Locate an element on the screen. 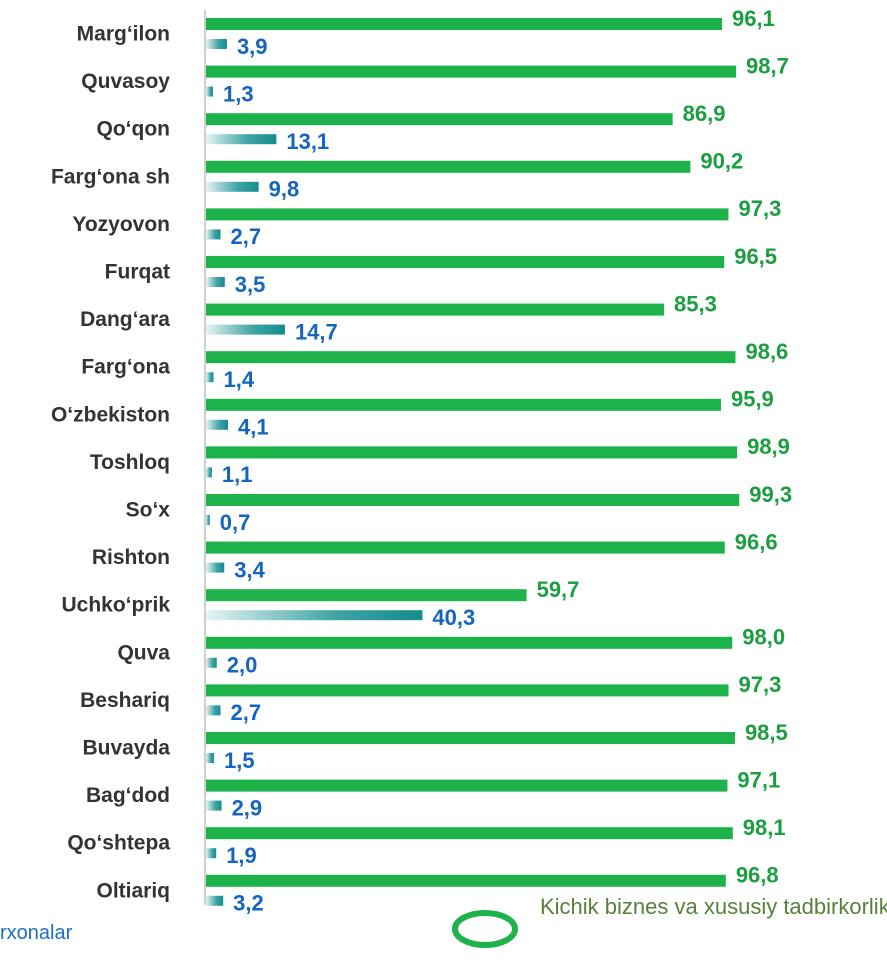 The height and width of the screenshot is (961, 887). value-label: 3,9 is located at coordinates (252, 46).